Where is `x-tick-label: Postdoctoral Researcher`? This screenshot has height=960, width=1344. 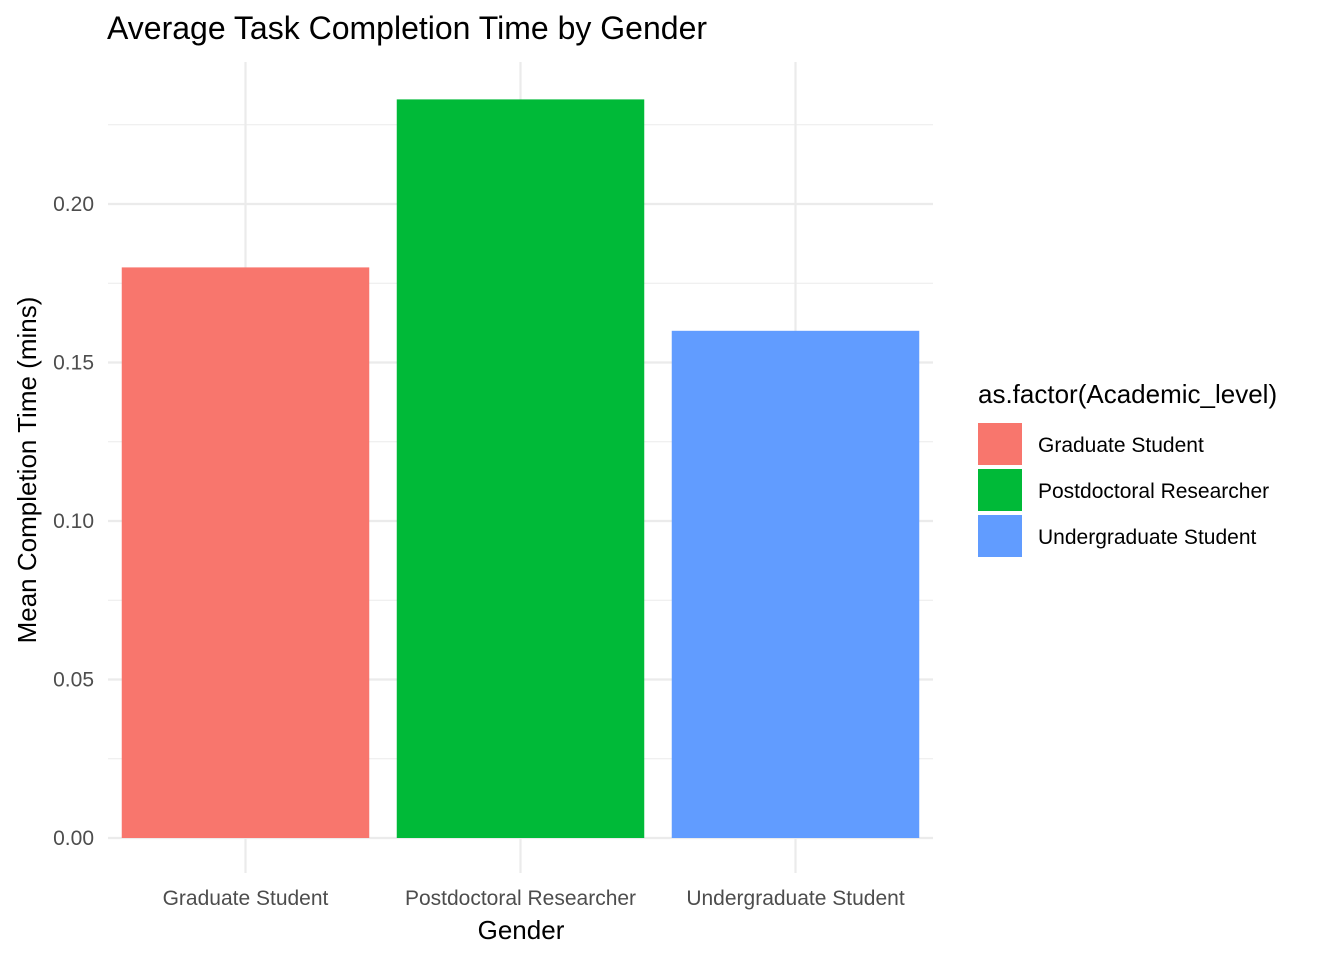 x-tick-label: Postdoctoral Researcher is located at coordinates (520, 898).